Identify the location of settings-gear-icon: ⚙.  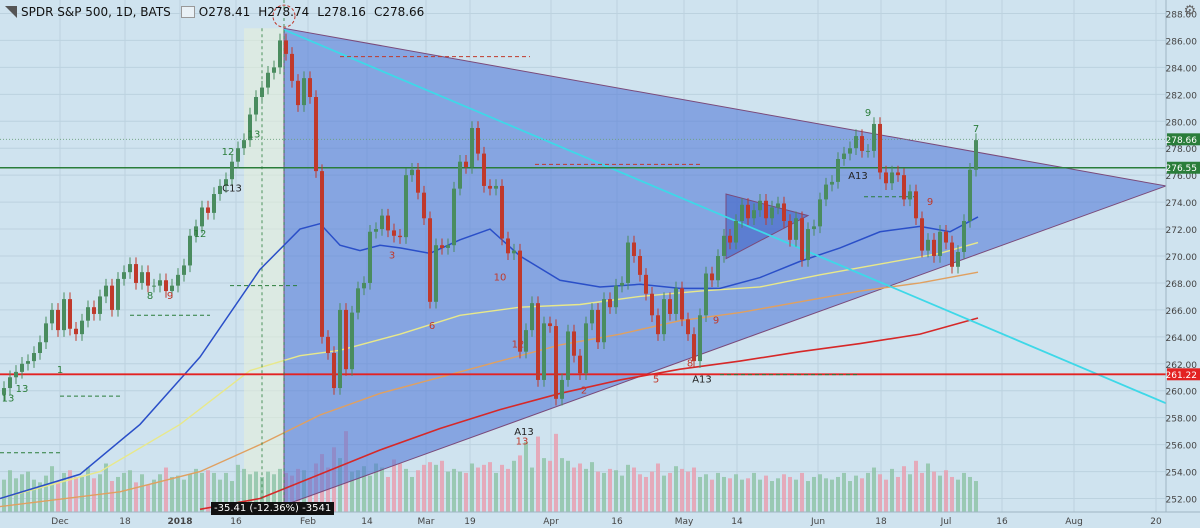
(1189, 11).